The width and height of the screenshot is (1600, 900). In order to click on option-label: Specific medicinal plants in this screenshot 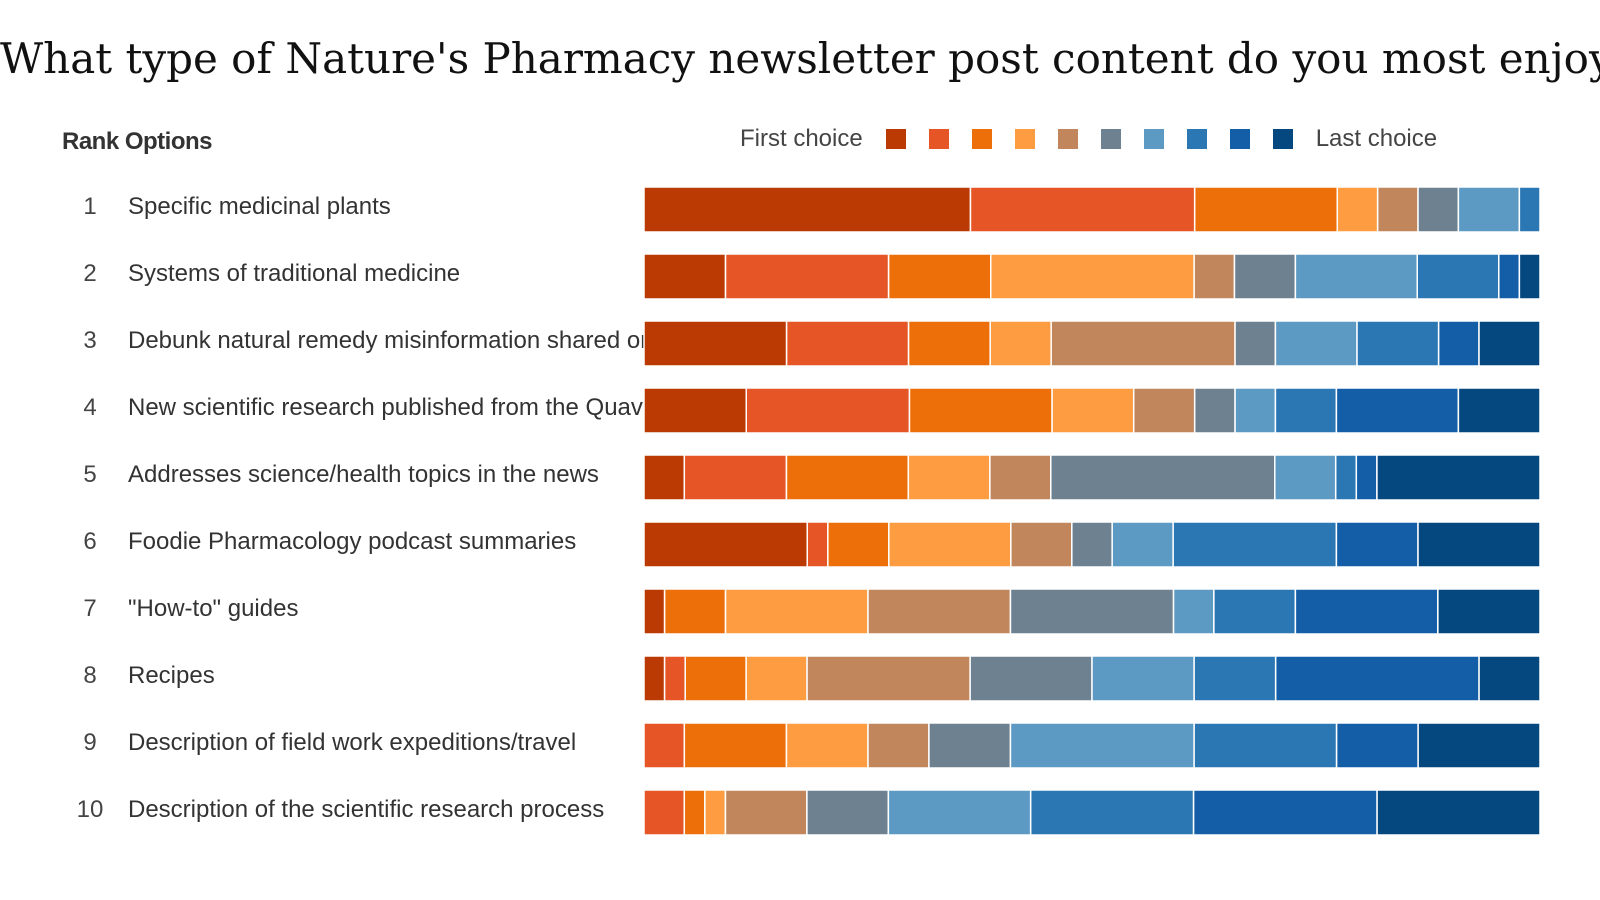, I will do `click(259, 206)`.